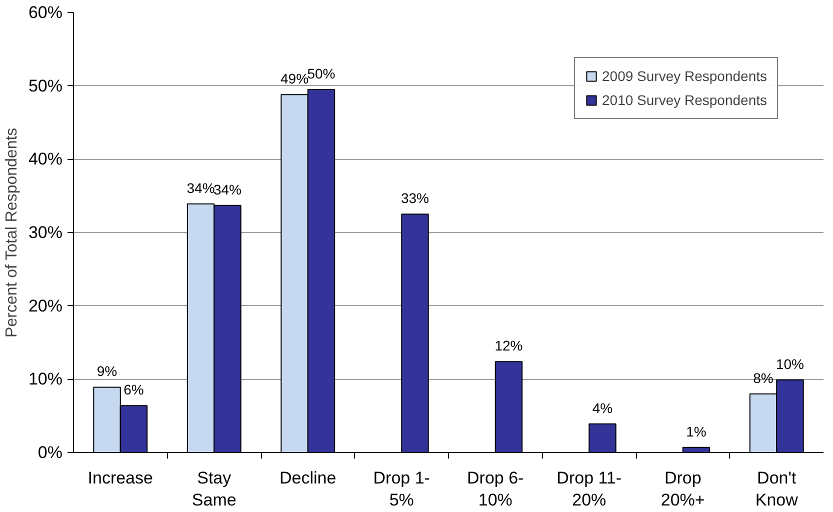 The image size is (833, 512). I want to click on y-tick-label: 20%, so click(45, 306).